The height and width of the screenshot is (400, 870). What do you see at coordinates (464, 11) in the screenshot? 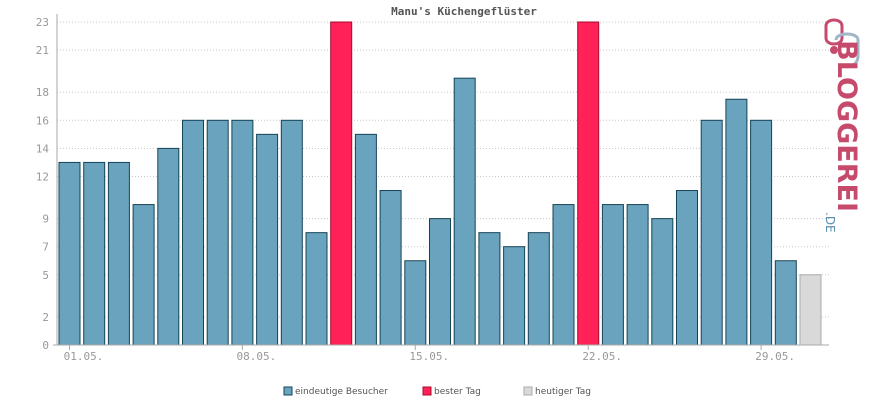
I see `chart-title: Manu's Küchengeflüster` at bounding box center [464, 11].